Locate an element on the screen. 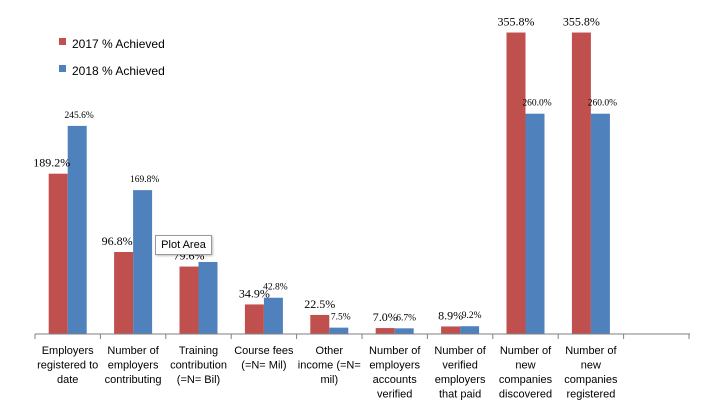 This screenshot has width=709, height=411. data-label-2017: 7.0% is located at coordinates (385, 317).